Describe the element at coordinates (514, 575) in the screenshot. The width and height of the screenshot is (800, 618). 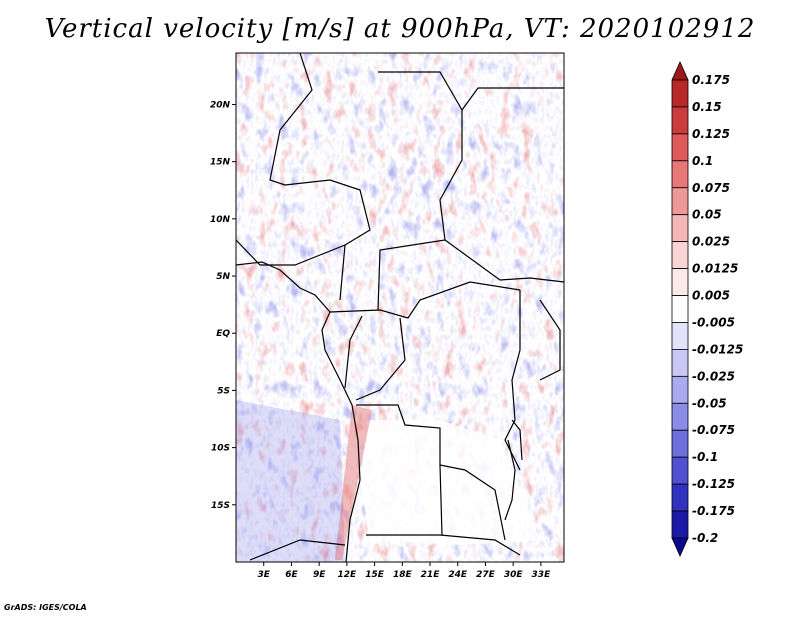
I see `lon-tick-label: 30E` at that location.